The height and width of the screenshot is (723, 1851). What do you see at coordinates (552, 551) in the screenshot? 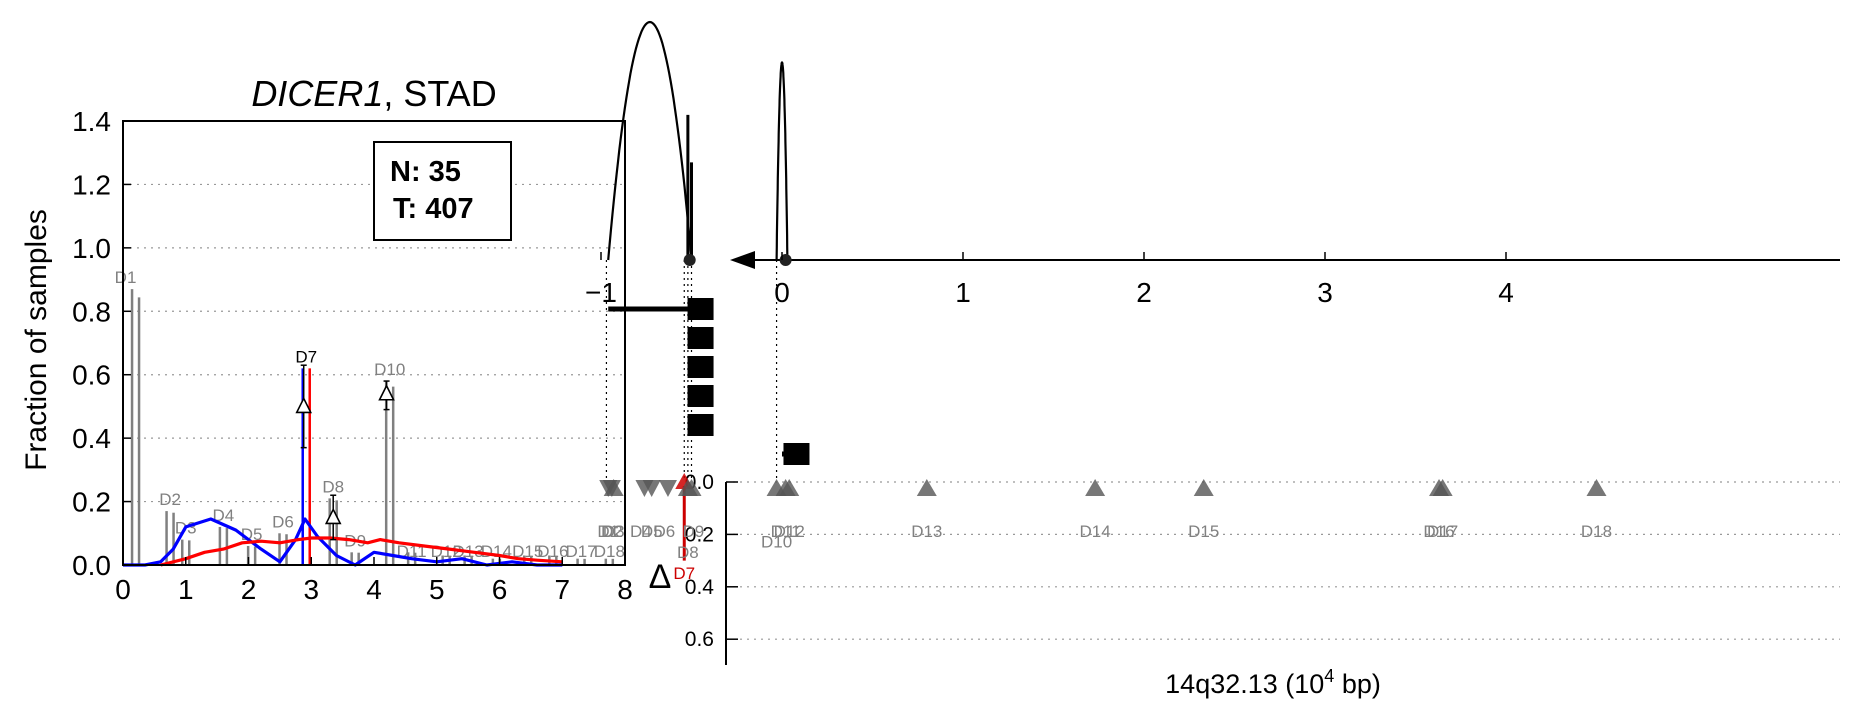
I see `left-exon-label: D16` at bounding box center [552, 551].